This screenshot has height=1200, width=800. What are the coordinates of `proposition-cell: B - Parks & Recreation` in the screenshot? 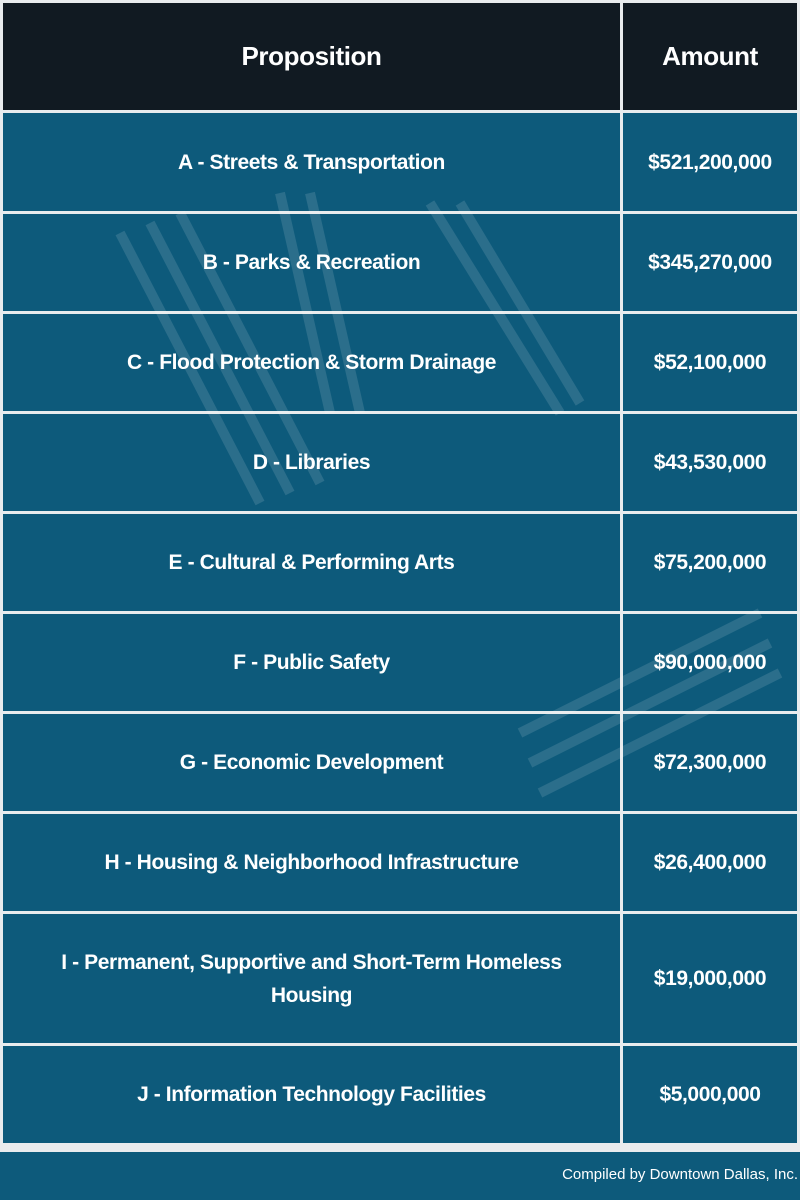 It's located at (311, 262).